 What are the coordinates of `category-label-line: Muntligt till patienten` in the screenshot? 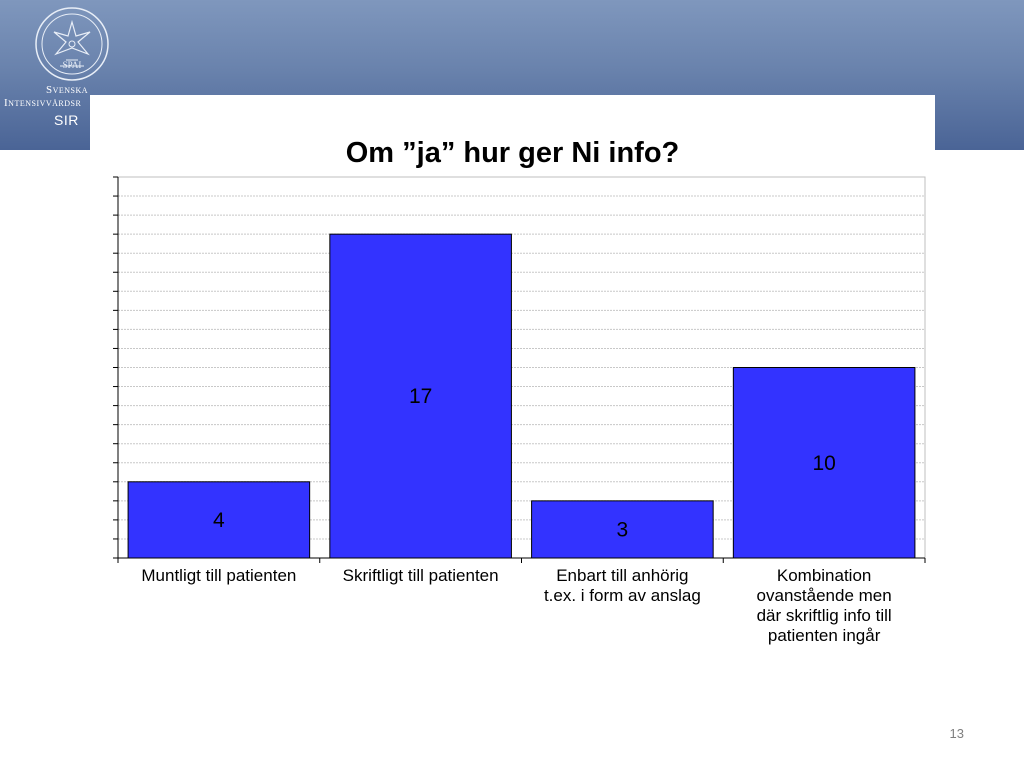 It's located at (219, 575).